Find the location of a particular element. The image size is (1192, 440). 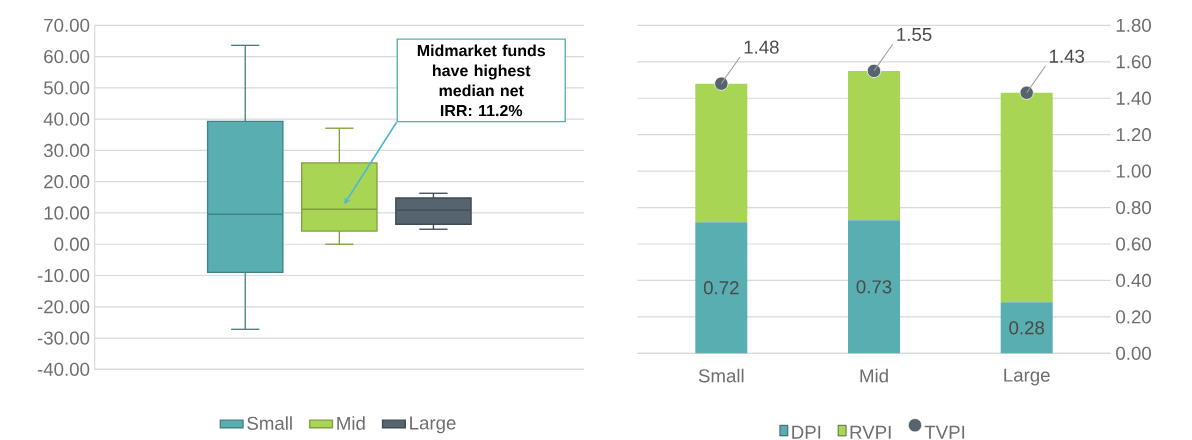

y-tick-label: 50.00 is located at coordinates (67, 88).